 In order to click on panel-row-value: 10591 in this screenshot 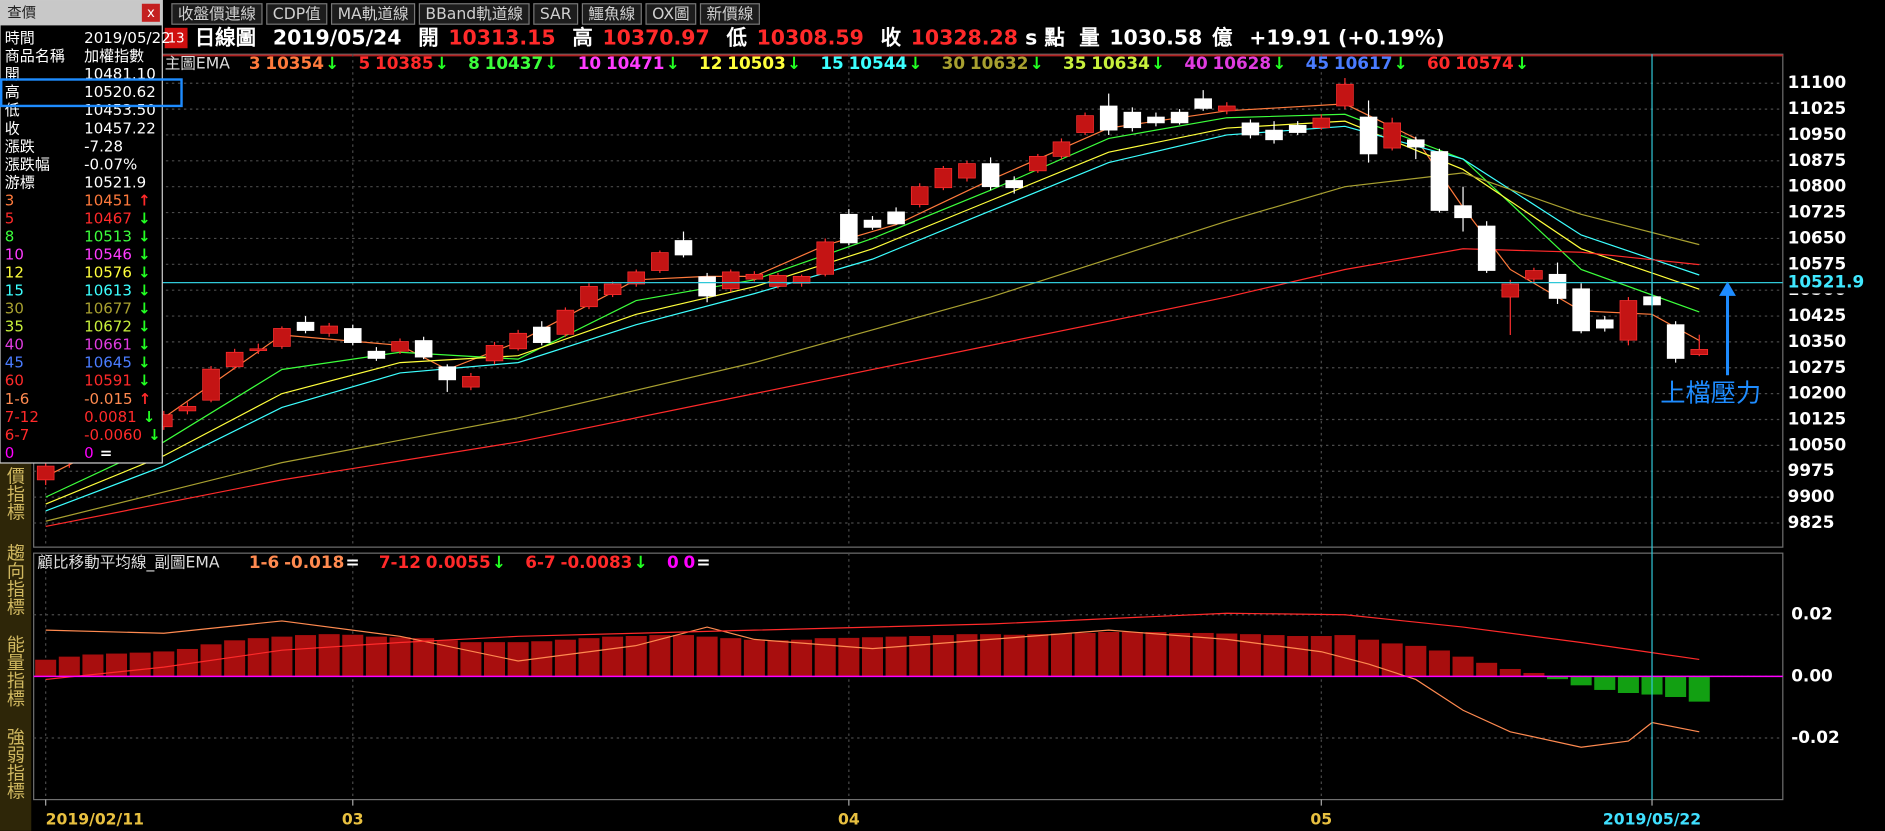, I will do `click(108, 381)`.